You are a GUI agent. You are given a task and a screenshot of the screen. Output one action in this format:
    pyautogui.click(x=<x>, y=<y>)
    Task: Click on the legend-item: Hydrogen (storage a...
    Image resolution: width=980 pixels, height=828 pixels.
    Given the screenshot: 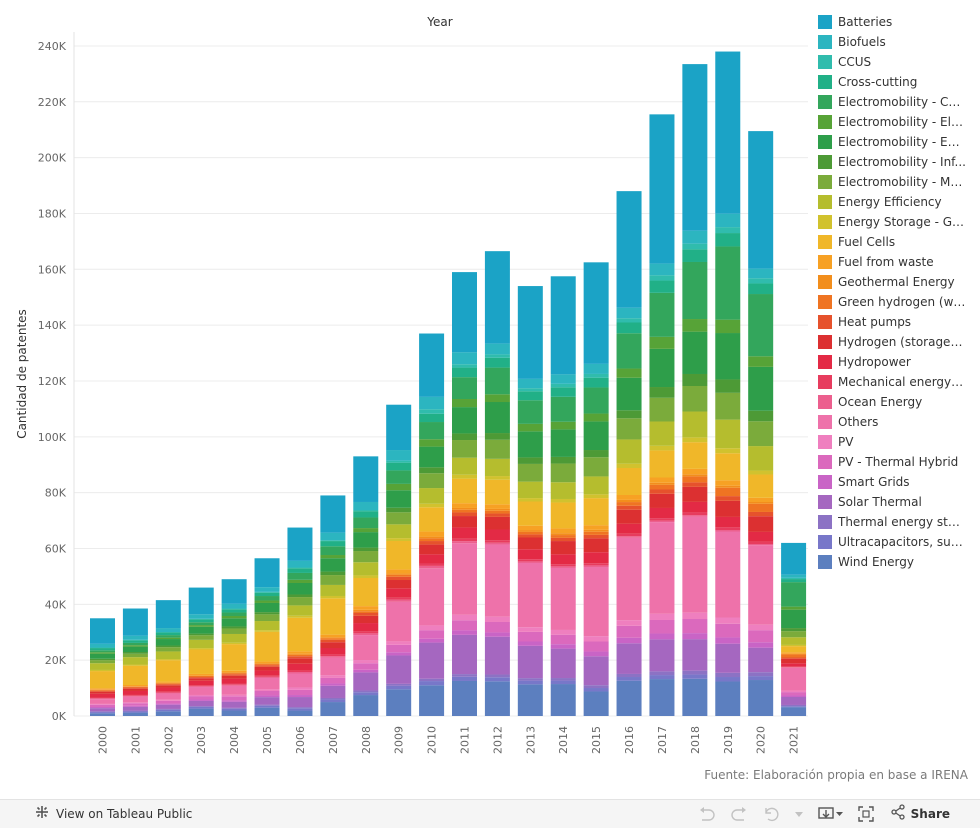 What is the action you would take?
    pyautogui.click(x=898, y=342)
    